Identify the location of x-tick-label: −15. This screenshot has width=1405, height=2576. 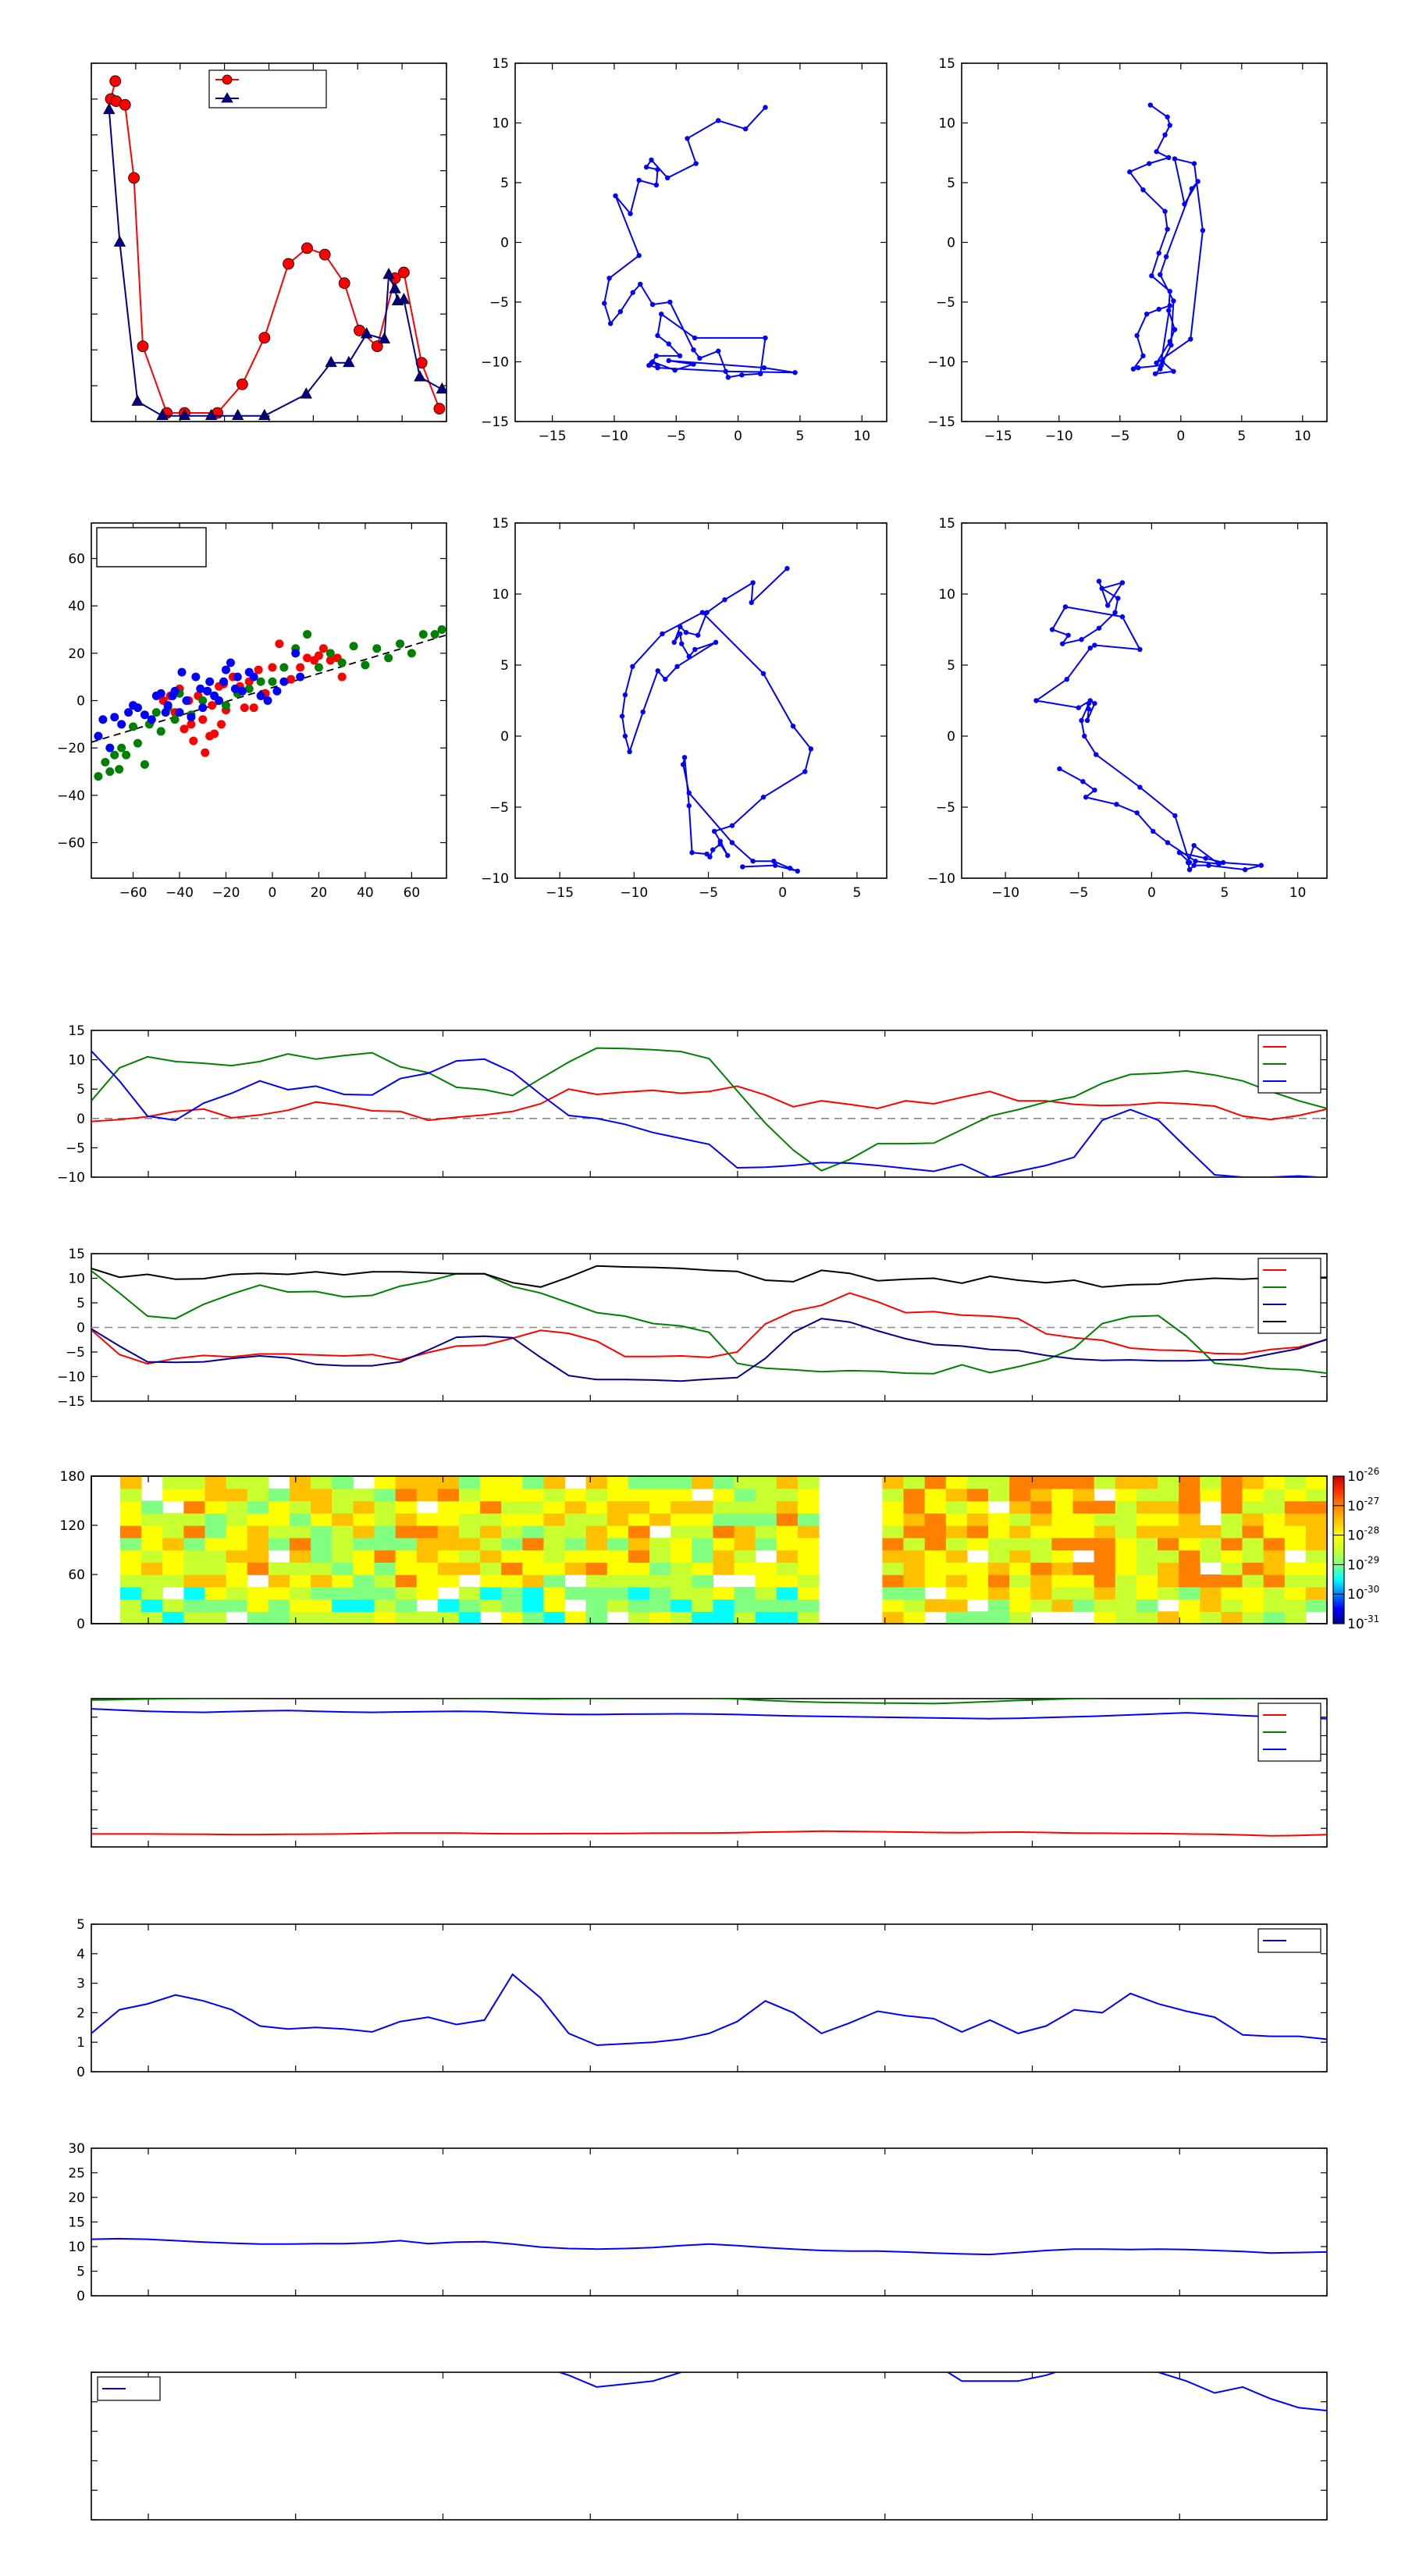
(553, 436).